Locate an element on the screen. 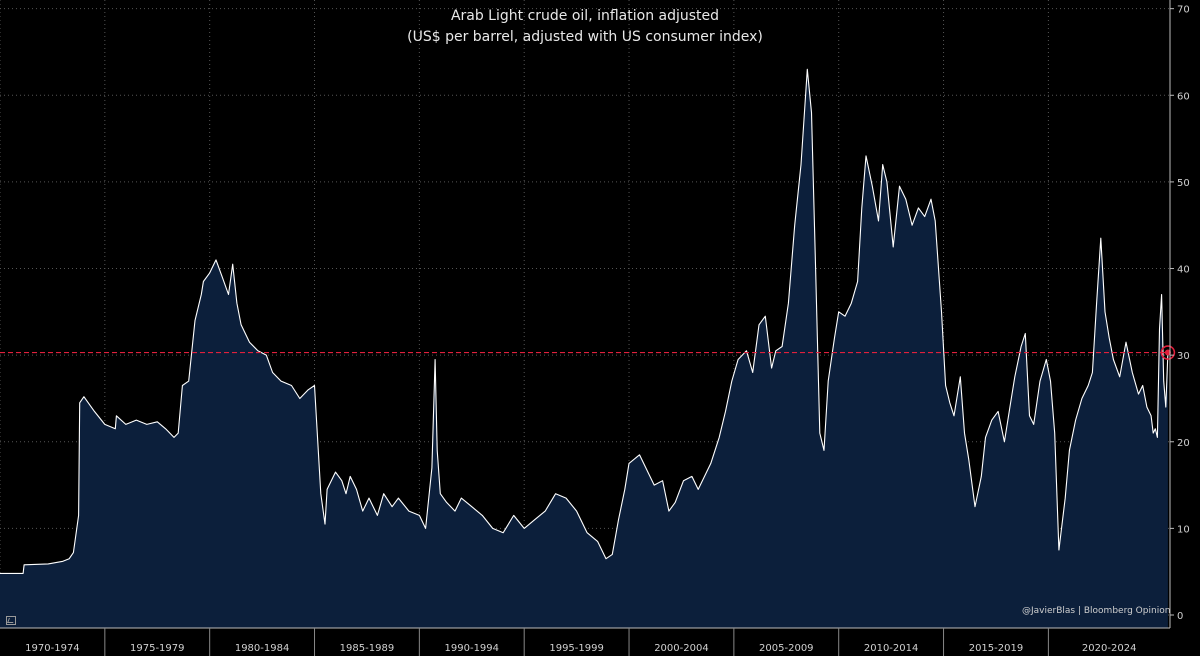  y-tick-label-0: 0 is located at coordinates (1180, 616).